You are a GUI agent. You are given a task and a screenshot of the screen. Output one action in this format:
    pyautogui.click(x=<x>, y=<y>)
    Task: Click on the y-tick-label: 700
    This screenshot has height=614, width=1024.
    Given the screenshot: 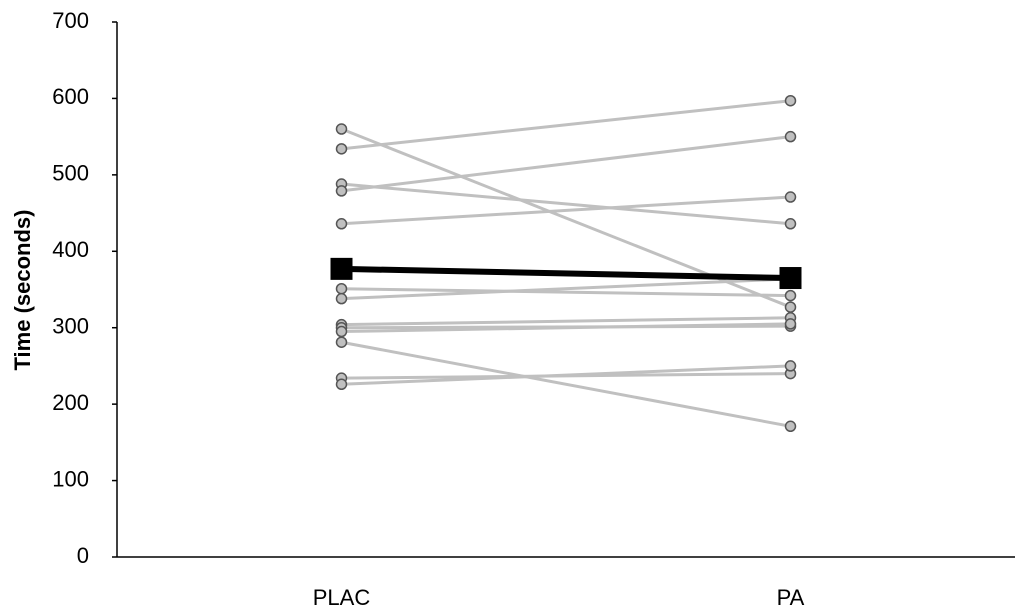 What is the action you would take?
    pyautogui.click(x=70, y=20)
    